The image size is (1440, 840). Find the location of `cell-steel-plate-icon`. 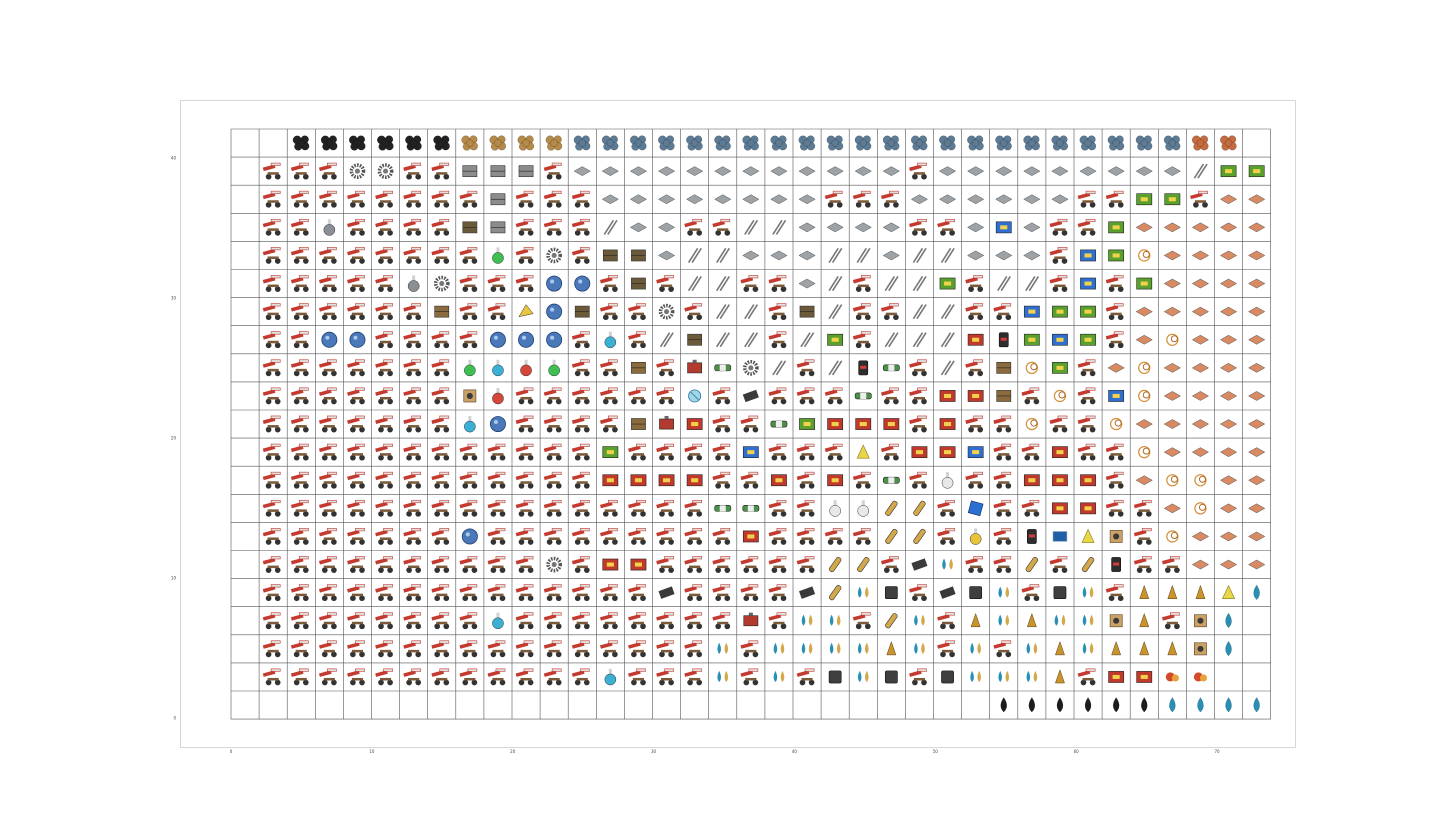

cell-steel-plate-icon is located at coordinates (750, 396).